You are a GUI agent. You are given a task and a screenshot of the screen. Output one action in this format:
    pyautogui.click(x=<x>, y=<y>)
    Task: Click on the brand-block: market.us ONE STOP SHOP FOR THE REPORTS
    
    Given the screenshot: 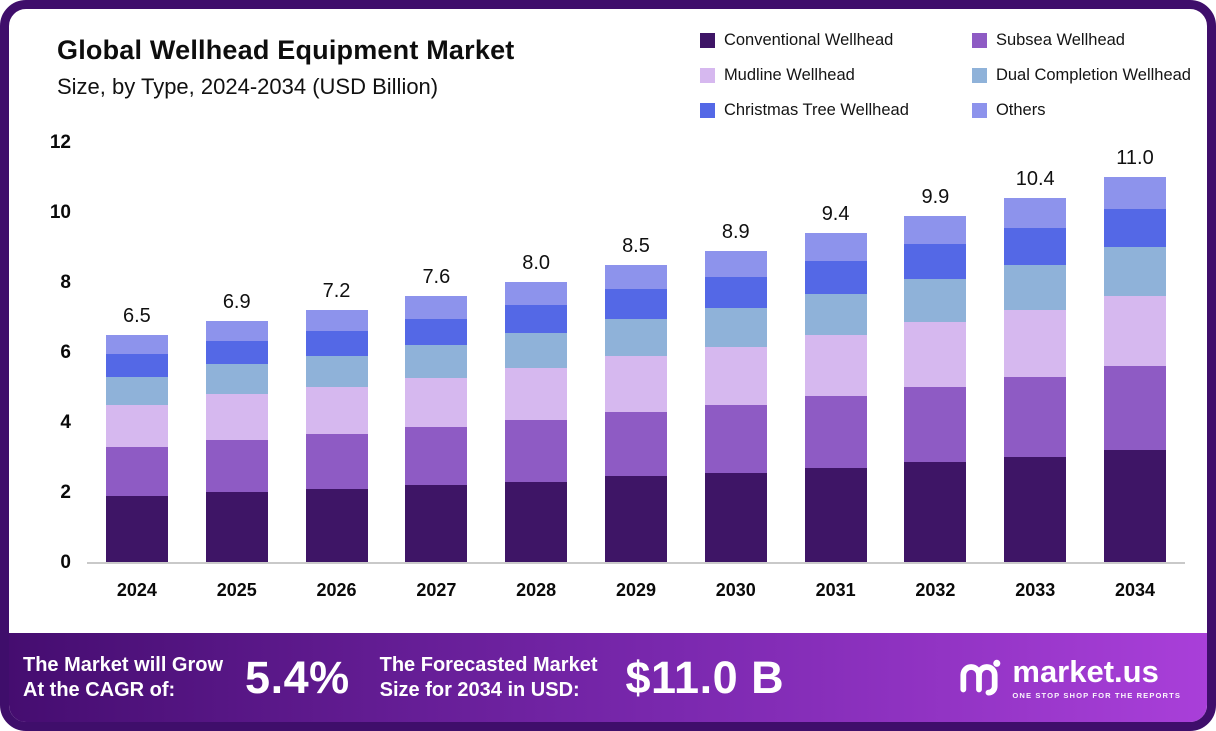 What is the action you would take?
    pyautogui.click(x=1068, y=678)
    